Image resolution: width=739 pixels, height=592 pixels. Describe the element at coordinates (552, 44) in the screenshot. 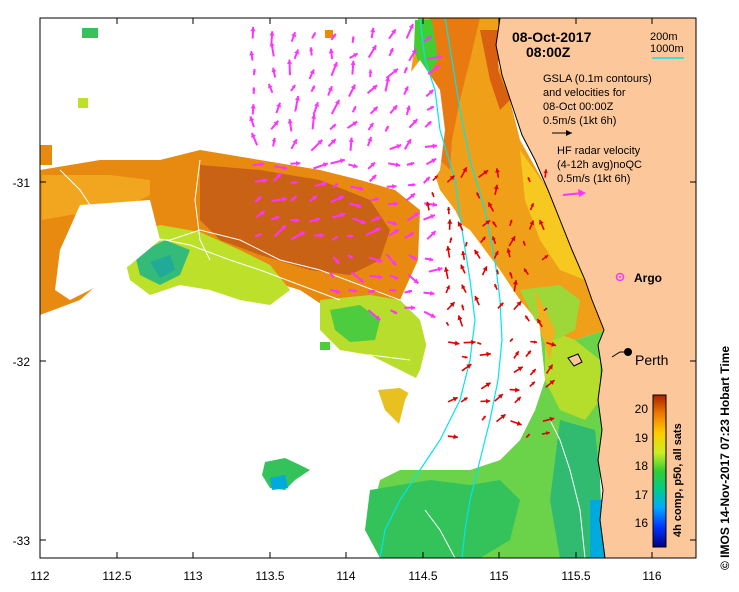

I see `title-block: 08-Oct-2017 08:00Z` at that location.